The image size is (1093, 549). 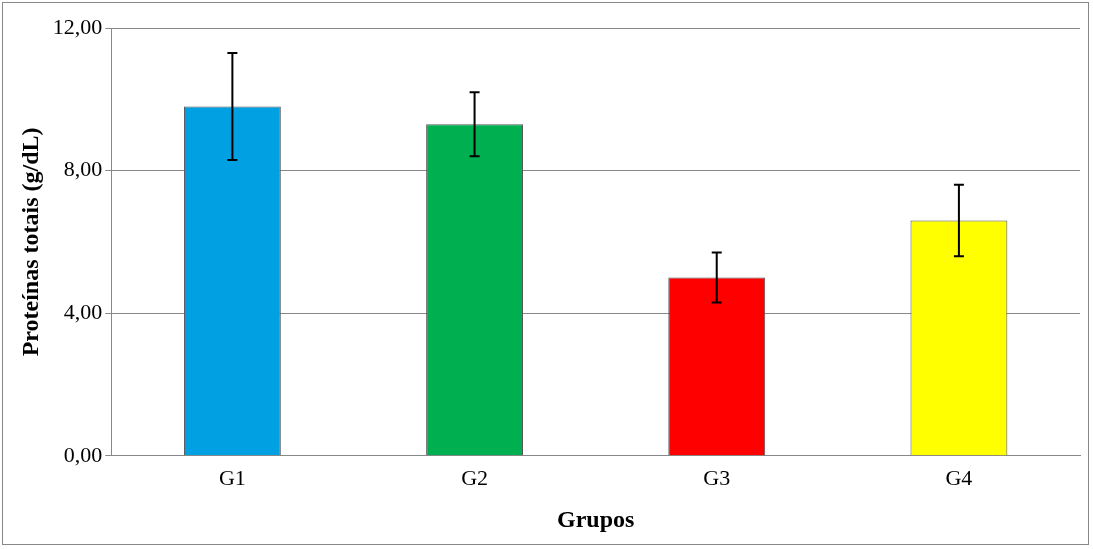 What do you see at coordinates (717, 477) in the screenshot?
I see `x-tick-label: G3` at bounding box center [717, 477].